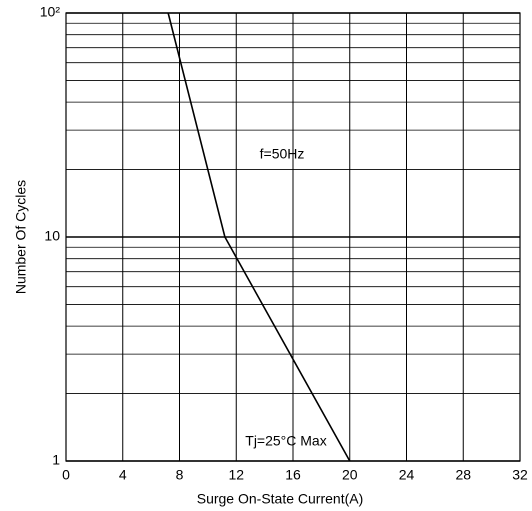 This screenshot has width=532, height=511. I want to click on x-tick-label: 32, so click(520, 475).